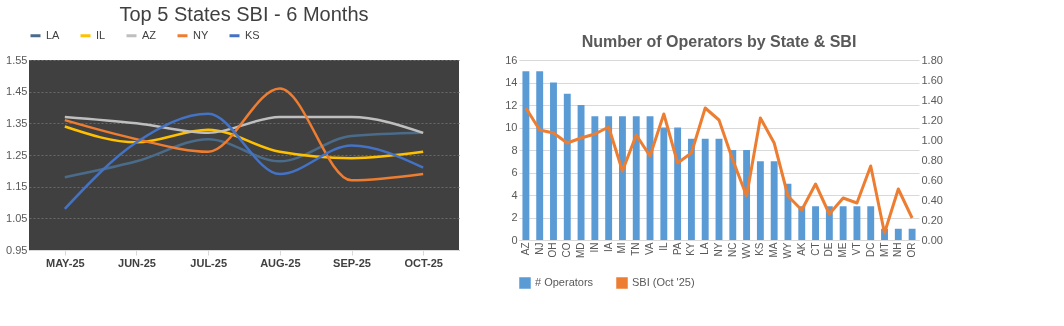  I want to click on y2-tick-label: 0.40, so click(932, 199).